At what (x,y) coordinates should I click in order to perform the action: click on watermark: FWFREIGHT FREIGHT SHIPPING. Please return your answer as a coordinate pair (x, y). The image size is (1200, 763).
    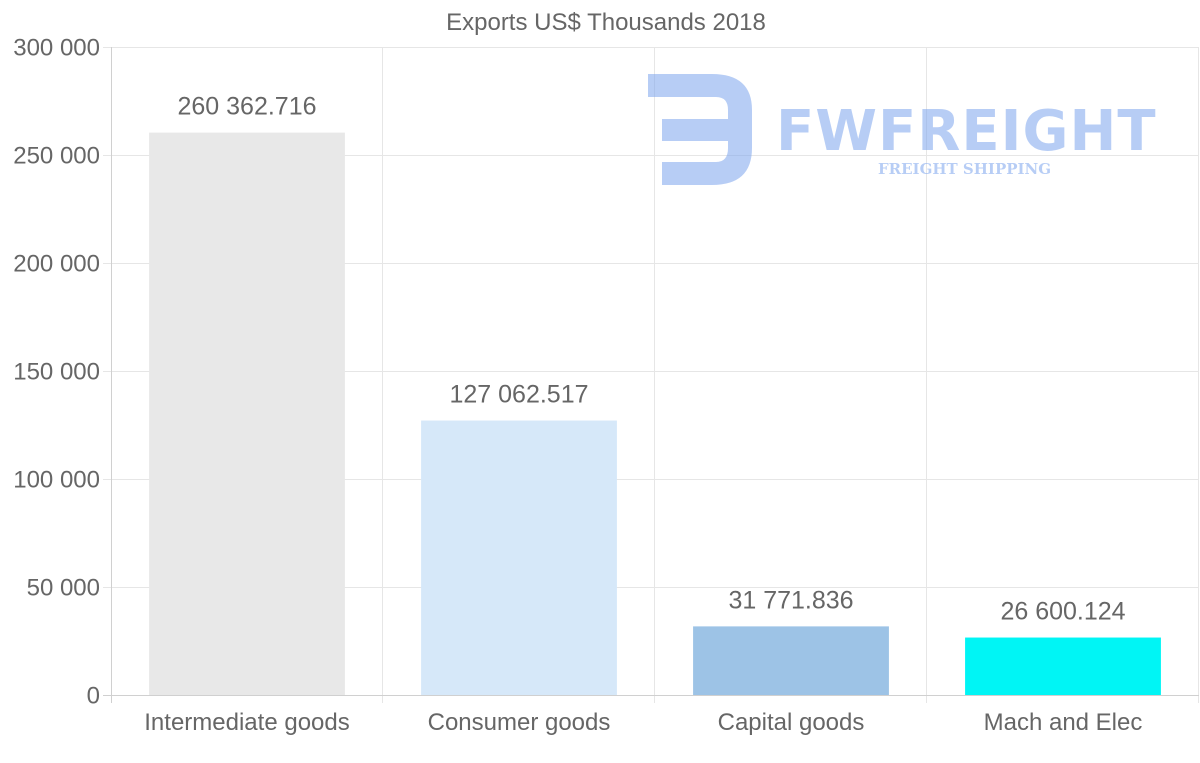
    Looking at the image, I should click on (902, 129).